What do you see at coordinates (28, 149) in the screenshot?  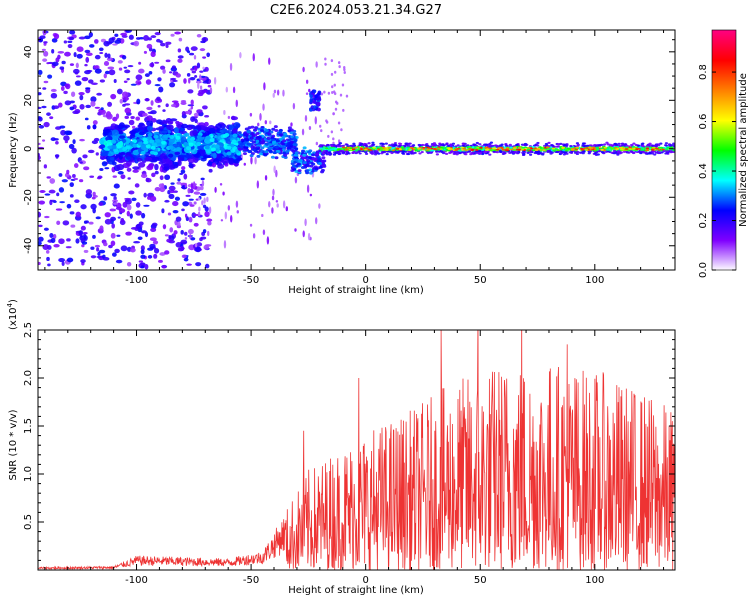 I see `tick-label: 0` at bounding box center [28, 149].